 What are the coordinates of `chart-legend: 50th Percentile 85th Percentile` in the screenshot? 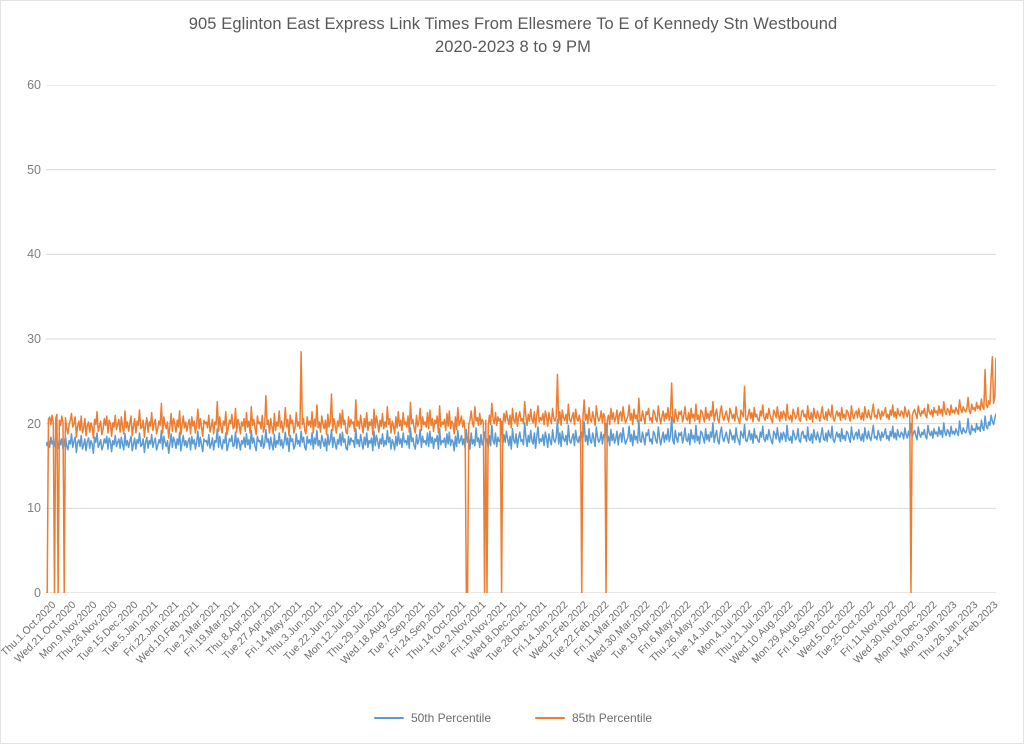 It's located at (512, 718).